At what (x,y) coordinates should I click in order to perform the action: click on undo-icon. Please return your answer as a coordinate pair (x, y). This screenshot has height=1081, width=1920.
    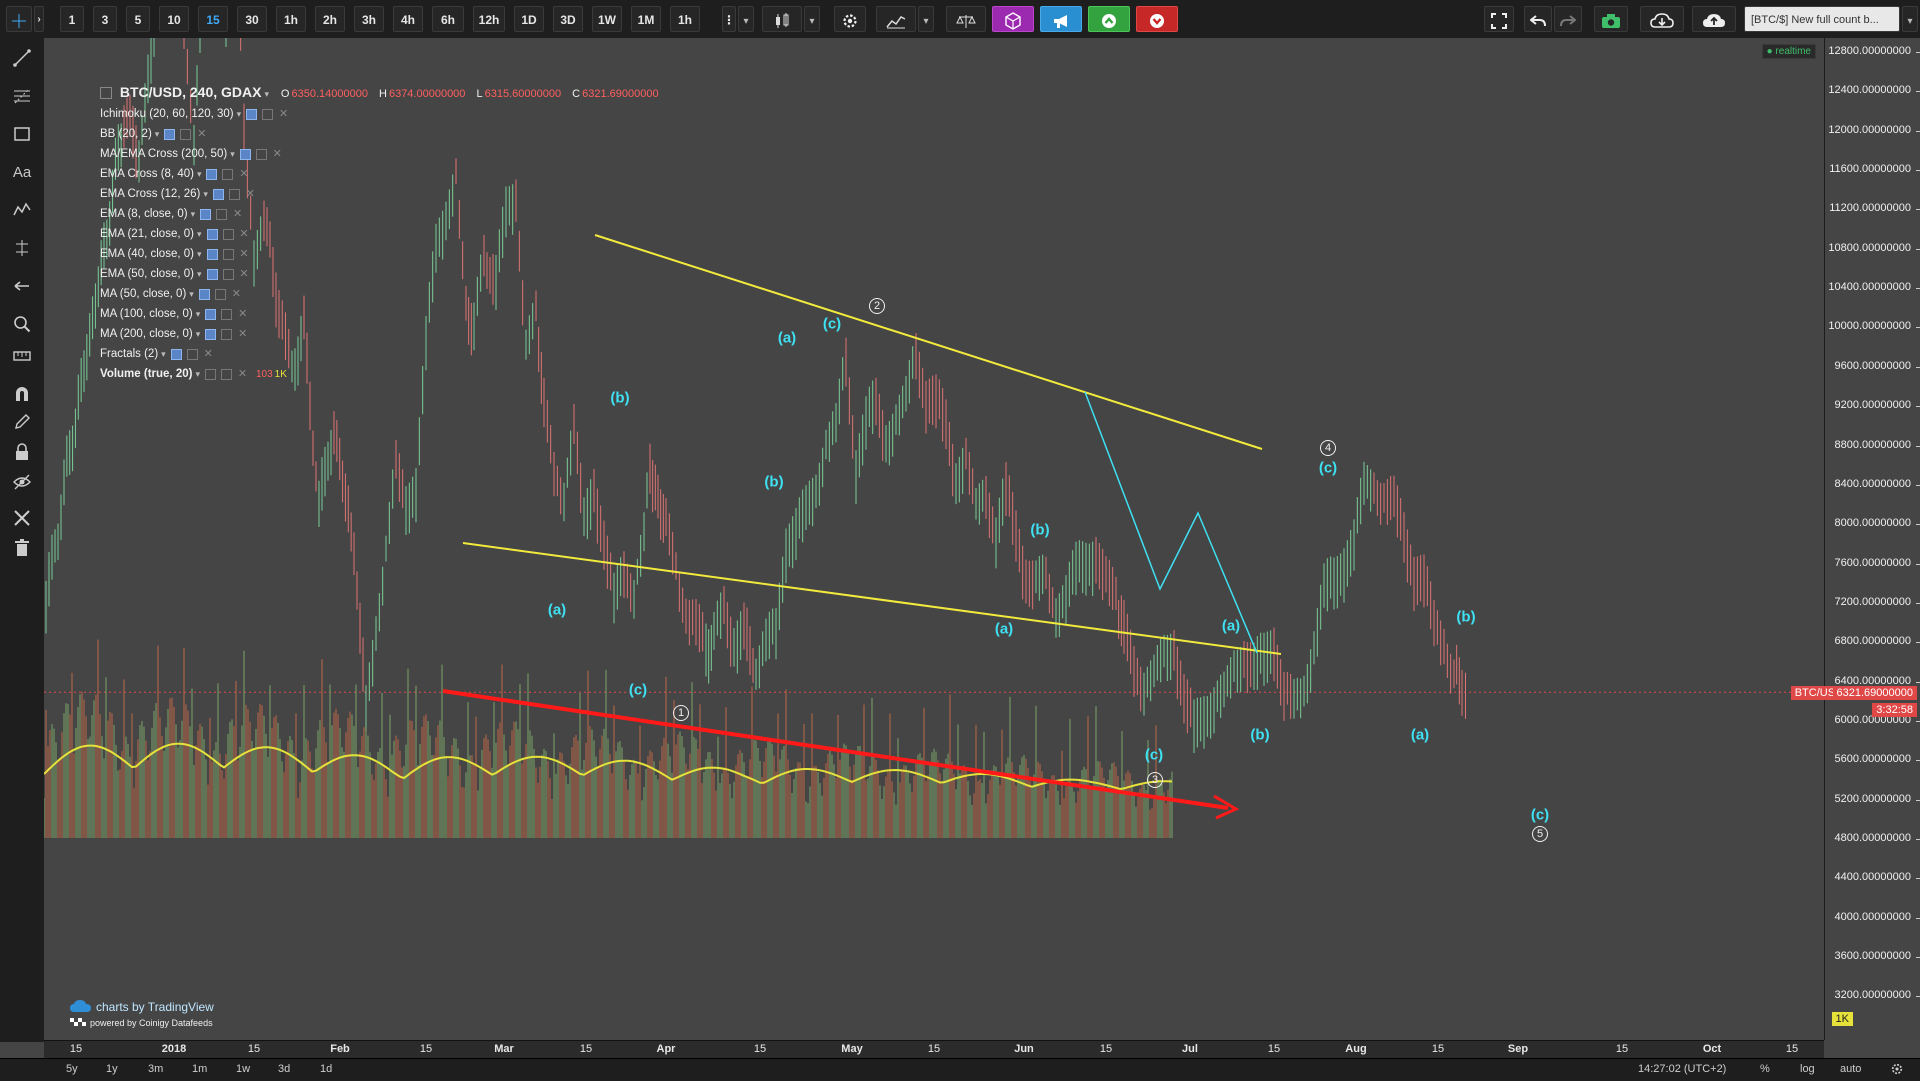
    Looking at the image, I should click on (1538, 19).